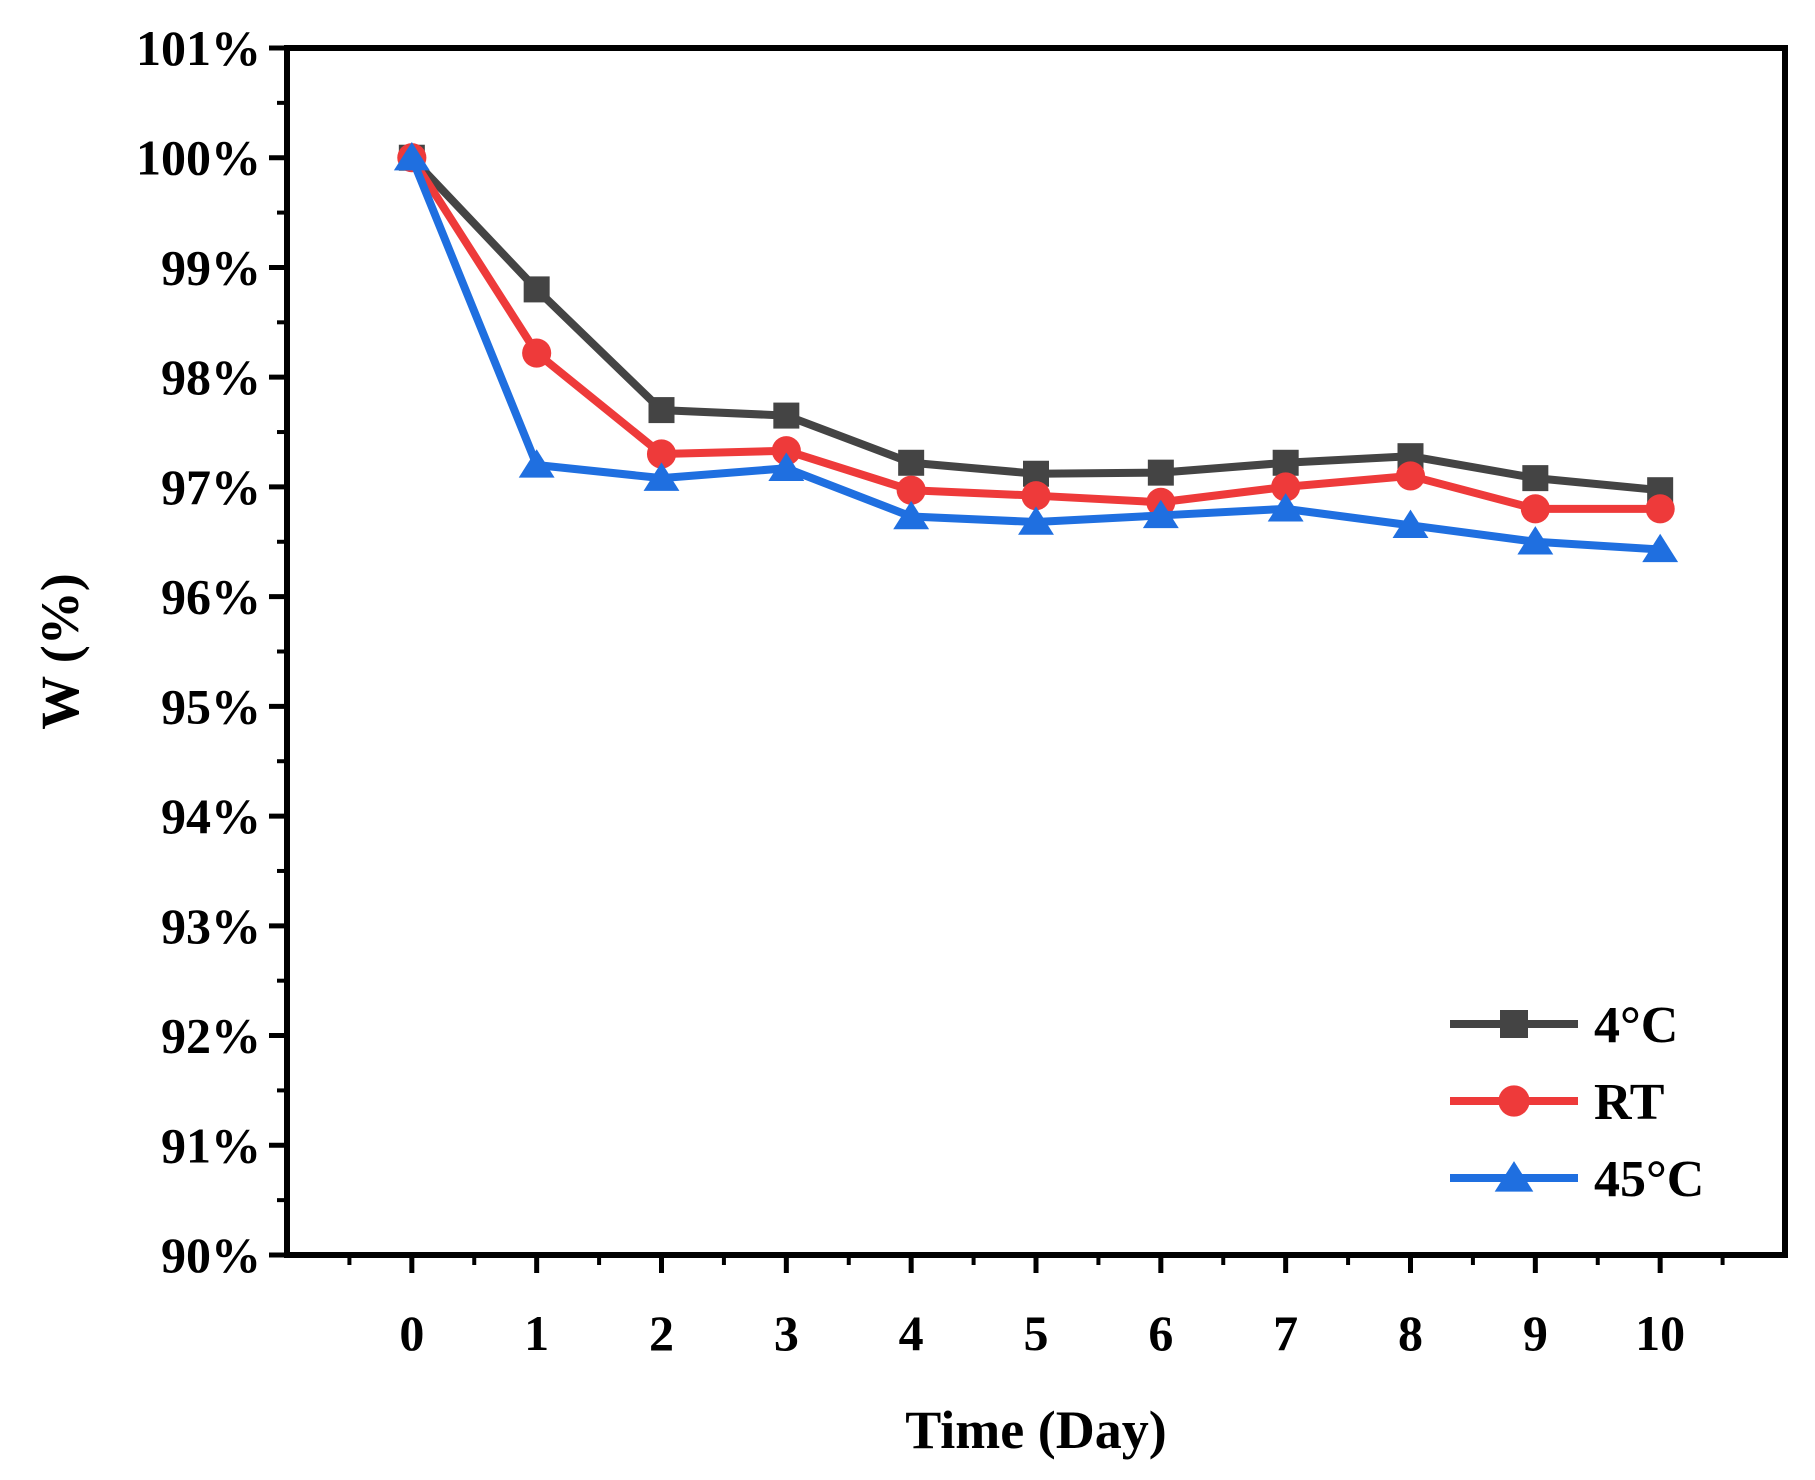 The width and height of the screenshot is (1815, 1480). I want to click on y-tick-label: 96%, so click(211, 597).